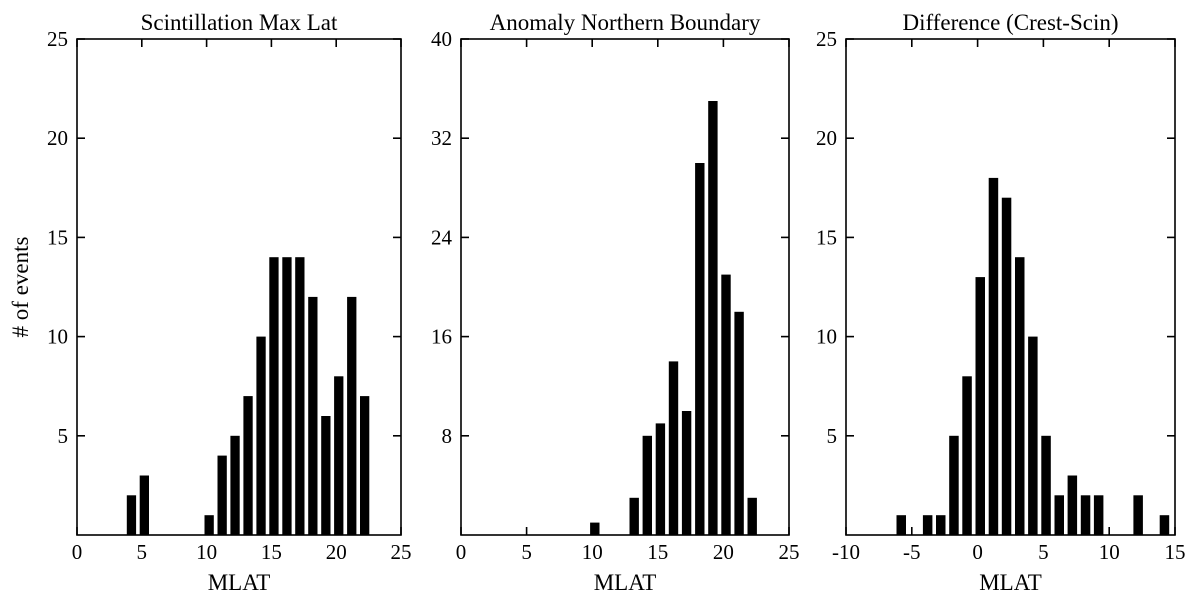  Describe the element at coordinates (441, 138) in the screenshot. I see `y-tick-label: 32` at that location.